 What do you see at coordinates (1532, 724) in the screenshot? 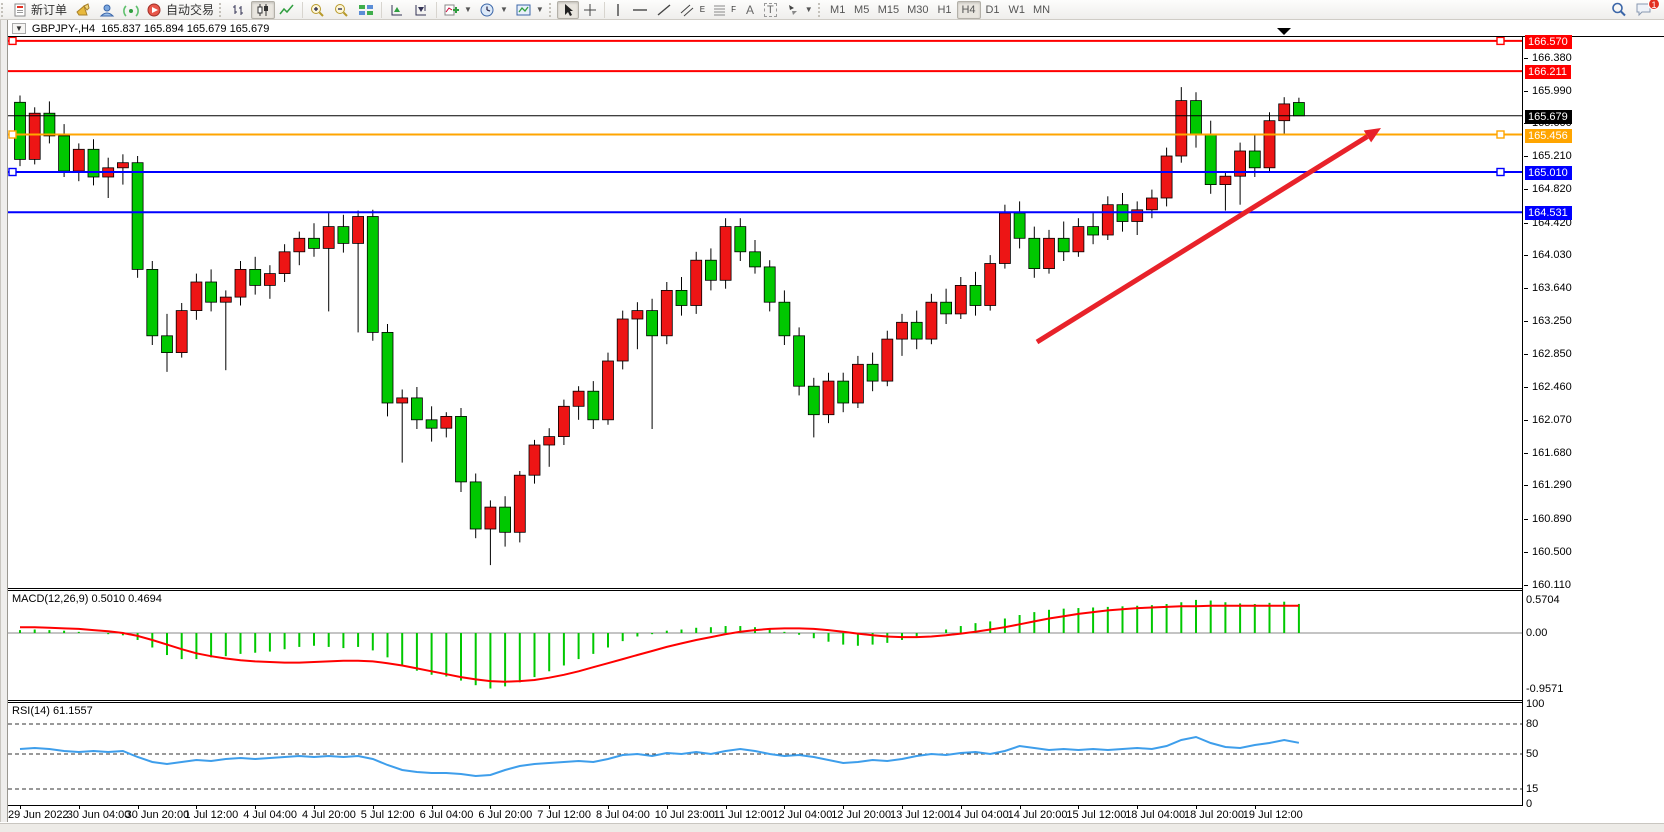
I see `rsi-axis-label: 80` at bounding box center [1532, 724].